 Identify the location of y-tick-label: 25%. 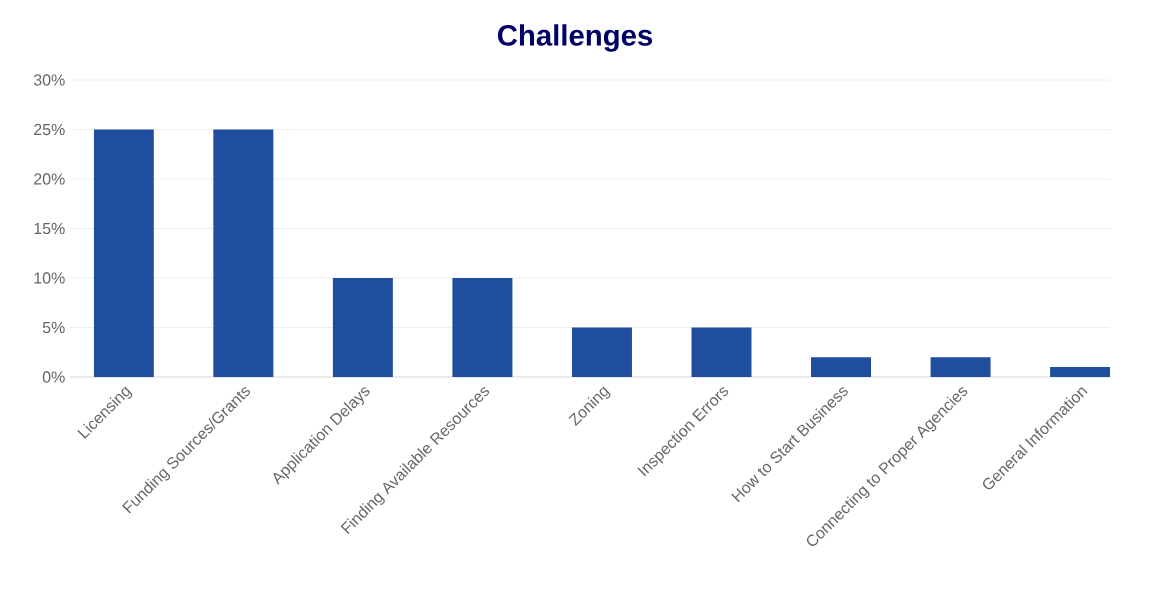
(49, 129).